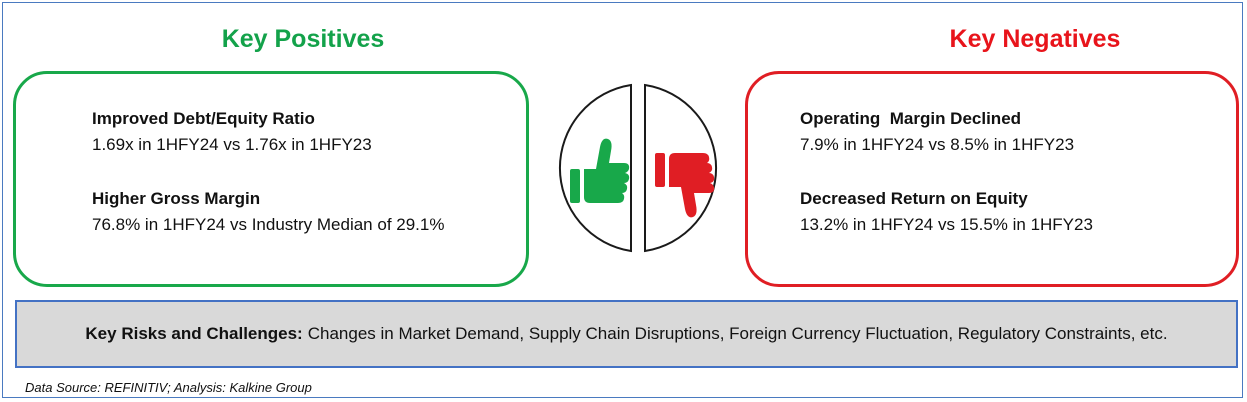  Describe the element at coordinates (946, 224) in the screenshot. I see `negative-item-detail: 13.2% in 1HFY24 vs 15.5% in 1HFY23` at that location.